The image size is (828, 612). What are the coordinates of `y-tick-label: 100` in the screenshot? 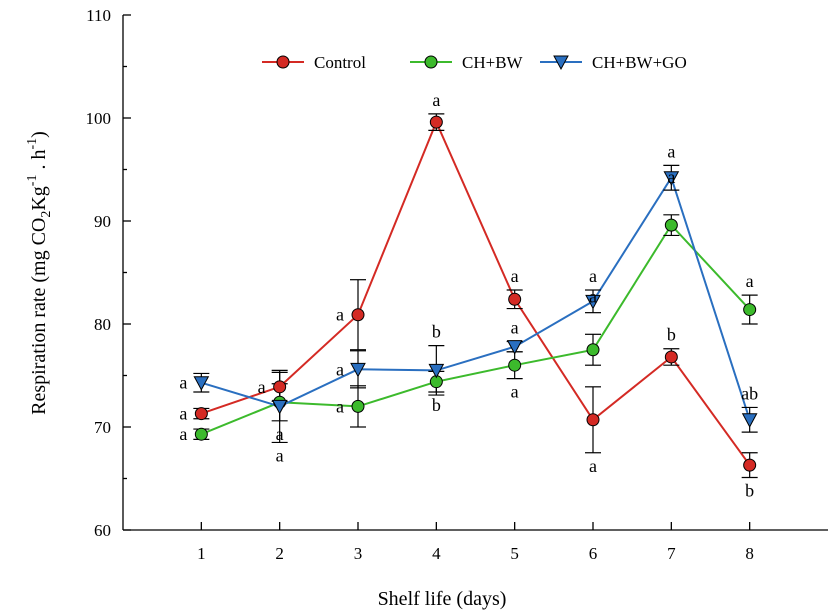 It's located at (99, 118).